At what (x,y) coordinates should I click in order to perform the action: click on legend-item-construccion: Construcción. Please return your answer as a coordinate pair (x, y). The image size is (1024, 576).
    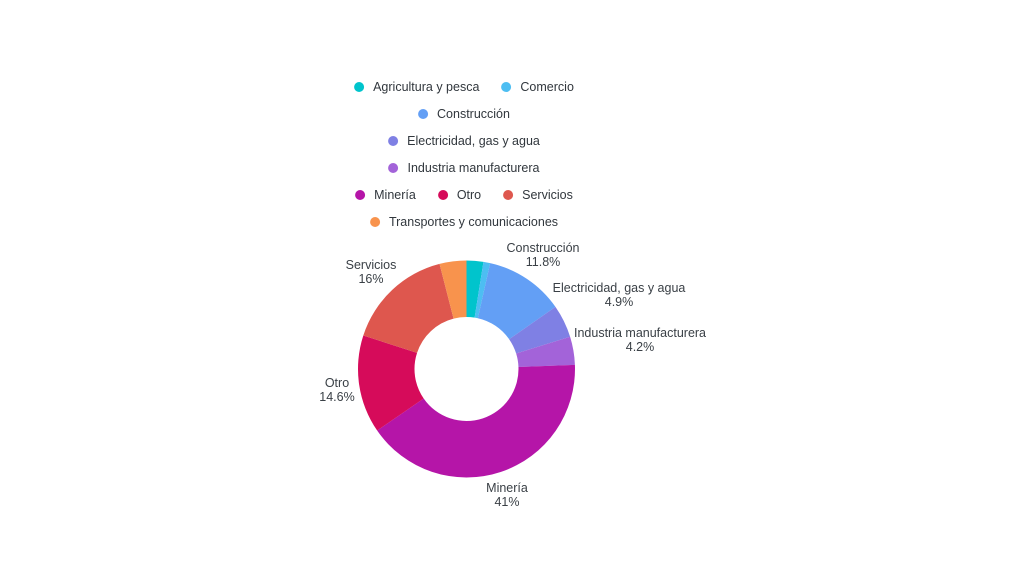
    Looking at the image, I should click on (464, 114).